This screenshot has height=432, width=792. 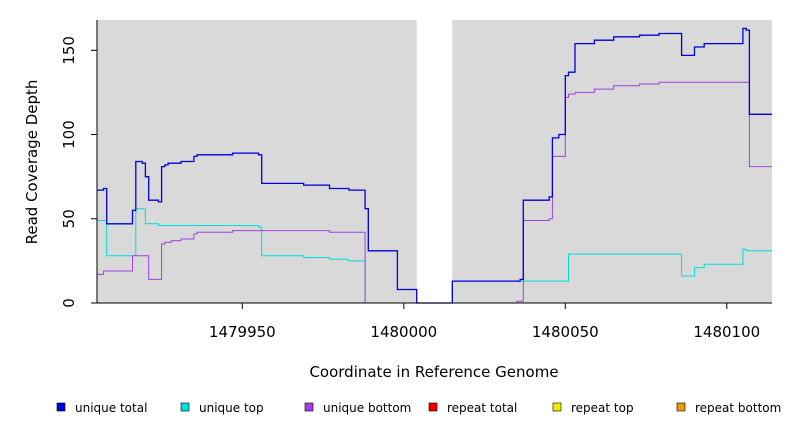 I want to click on y-tick-label: 0, so click(x=69, y=303).